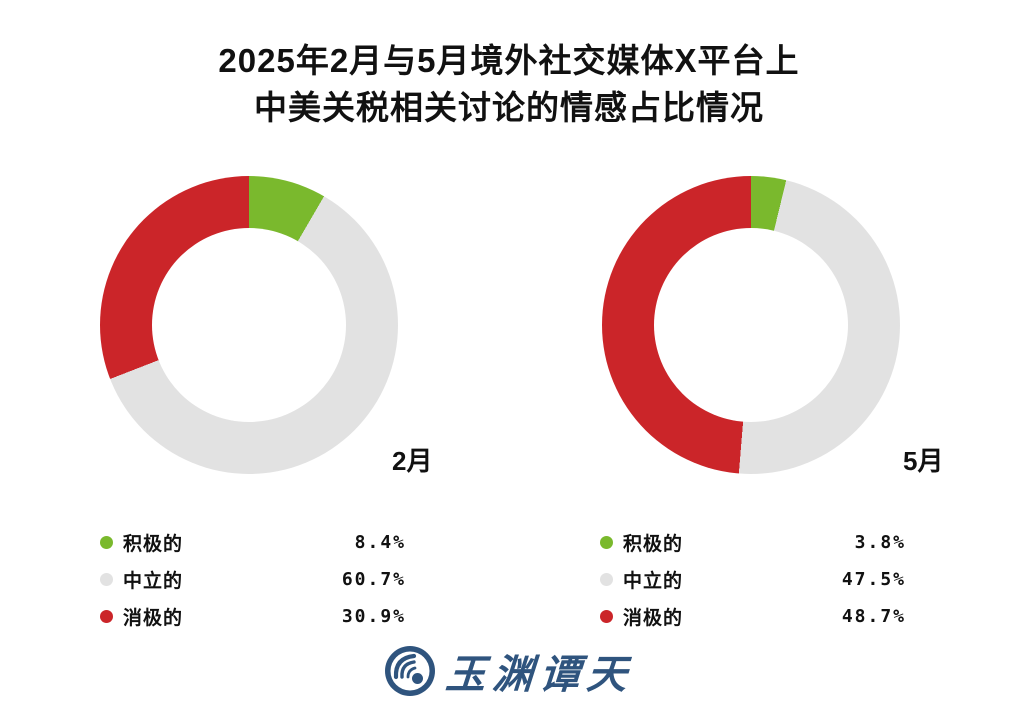 This screenshot has height=720, width=1018. What do you see at coordinates (253, 543) in the screenshot?
I see `legend-item-positive: 积极的 8.4%` at bounding box center [253, 543].